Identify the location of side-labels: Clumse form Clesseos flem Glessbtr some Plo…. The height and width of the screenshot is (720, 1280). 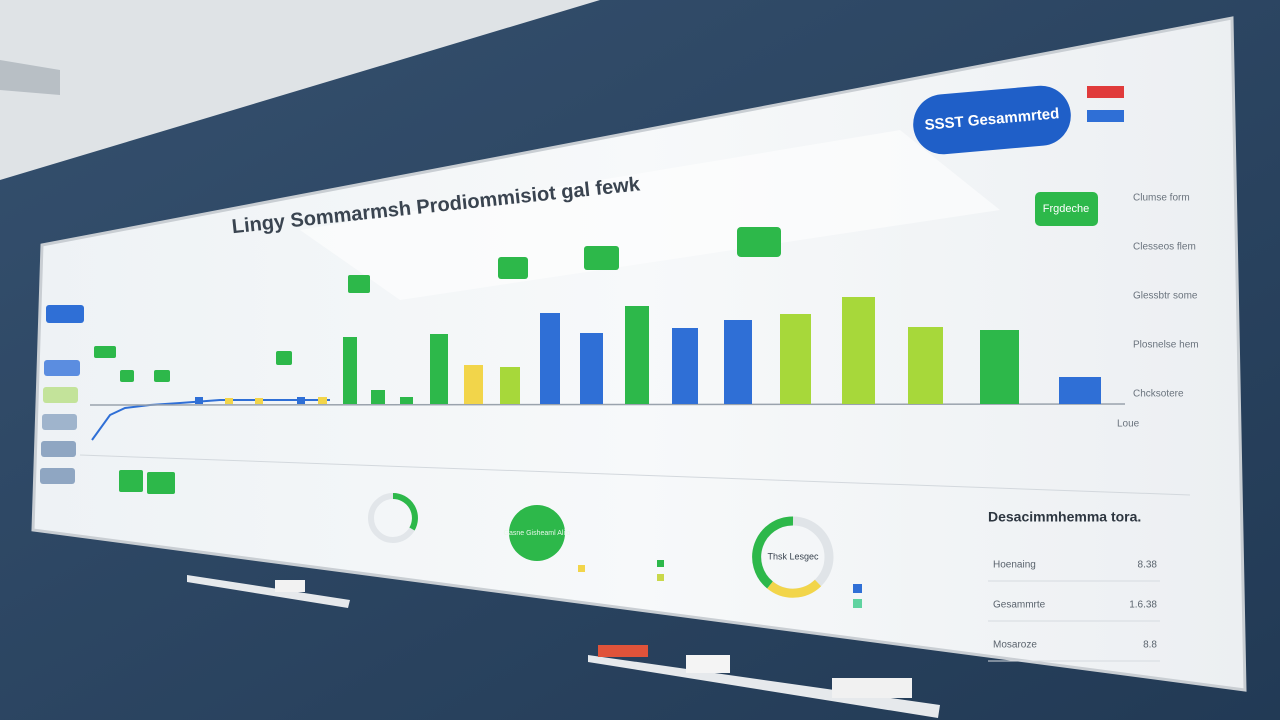
(1166, 296).